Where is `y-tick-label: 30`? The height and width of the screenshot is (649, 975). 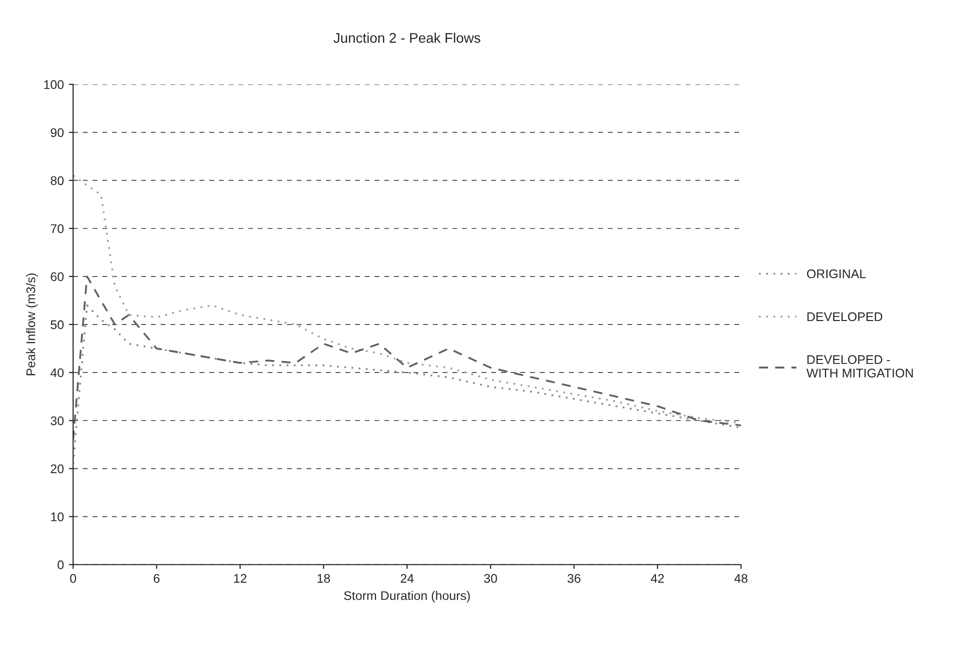
y-tick-label: 30 is located at coordinates (57, 421).